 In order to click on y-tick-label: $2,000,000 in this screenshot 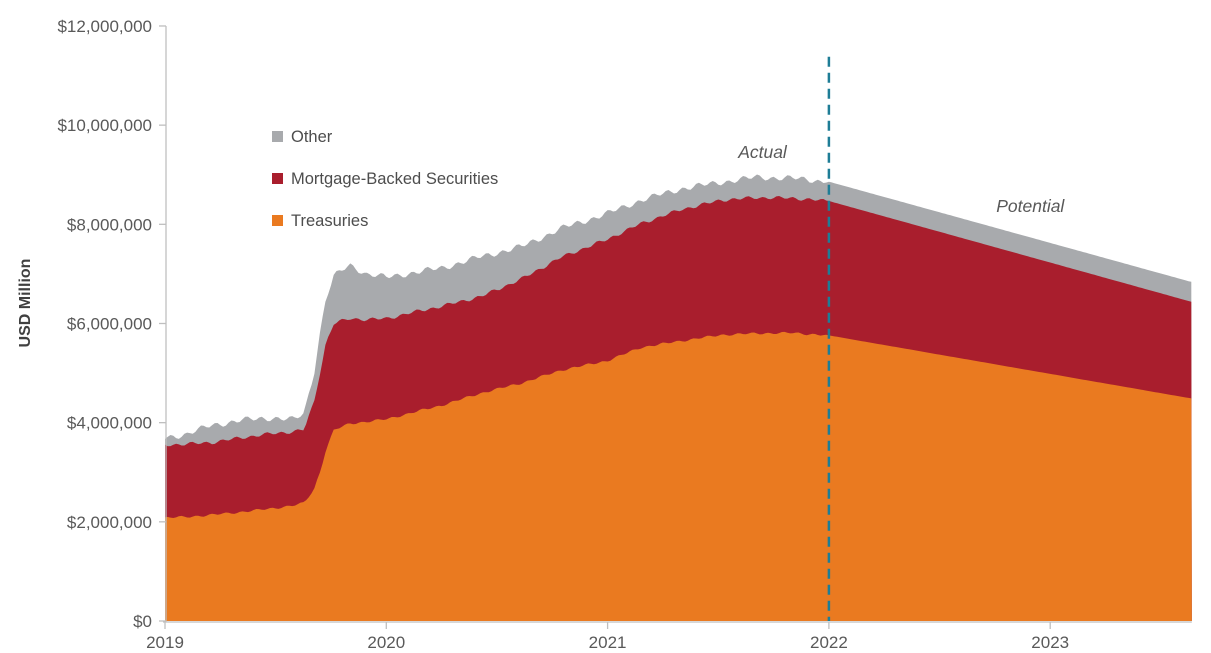, I will do `click(109, 522)`.